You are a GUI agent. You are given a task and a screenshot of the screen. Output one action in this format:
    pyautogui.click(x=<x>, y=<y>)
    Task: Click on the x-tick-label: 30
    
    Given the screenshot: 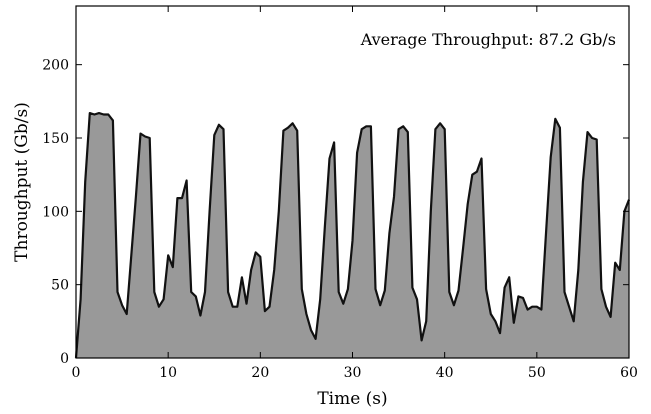 What is the action you would take?
    pyautogui.click(x=353, y=373)
    